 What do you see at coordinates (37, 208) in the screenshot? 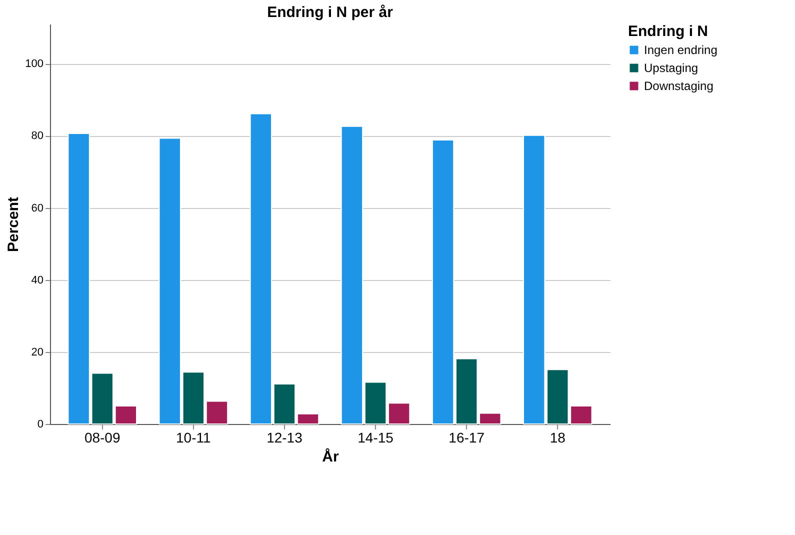
I see `y-tick-label: 60` at bounding box center [37, 208].